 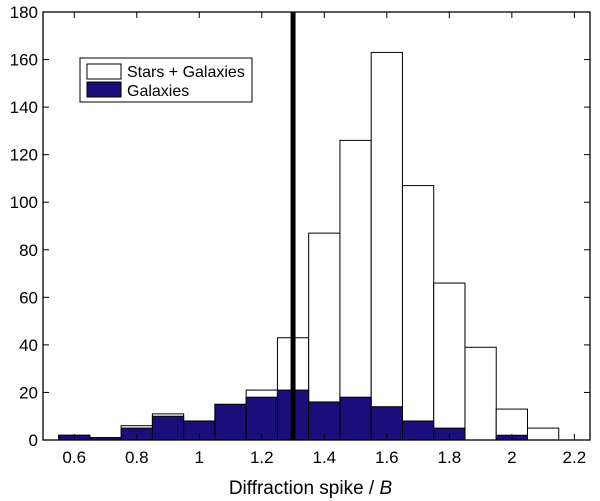 I want to click on x-axis-label-symbol: B, so click(x=385, y=488).